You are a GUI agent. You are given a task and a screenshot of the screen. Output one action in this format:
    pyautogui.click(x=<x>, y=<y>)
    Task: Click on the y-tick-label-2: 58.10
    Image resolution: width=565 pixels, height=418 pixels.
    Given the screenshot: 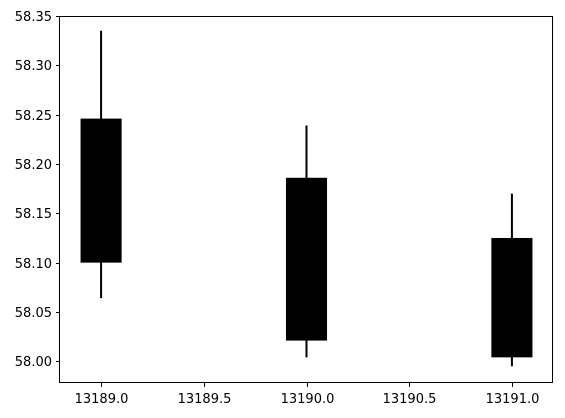 What is the action you would take?
    pyautogui.click(x=33, y=264)
    